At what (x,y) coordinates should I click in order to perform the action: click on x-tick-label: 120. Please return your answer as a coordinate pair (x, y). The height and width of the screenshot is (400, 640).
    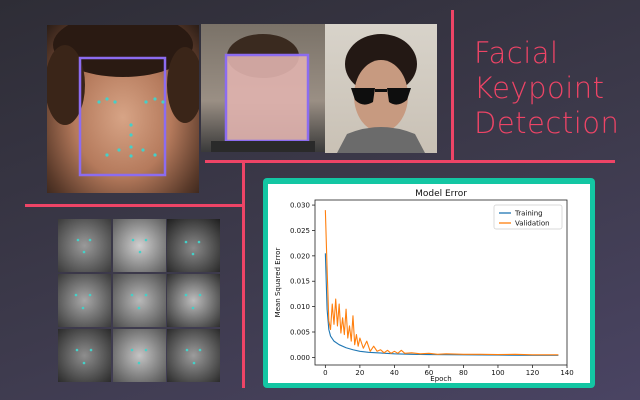
    Looking at the image, I should click on (532, 373).